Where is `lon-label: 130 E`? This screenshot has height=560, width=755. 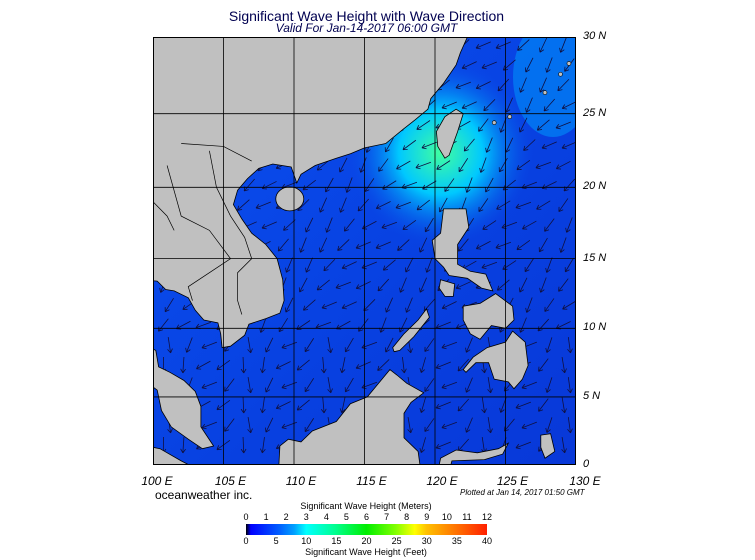
lon-label: 130 E is located at coordinates (585, 481).